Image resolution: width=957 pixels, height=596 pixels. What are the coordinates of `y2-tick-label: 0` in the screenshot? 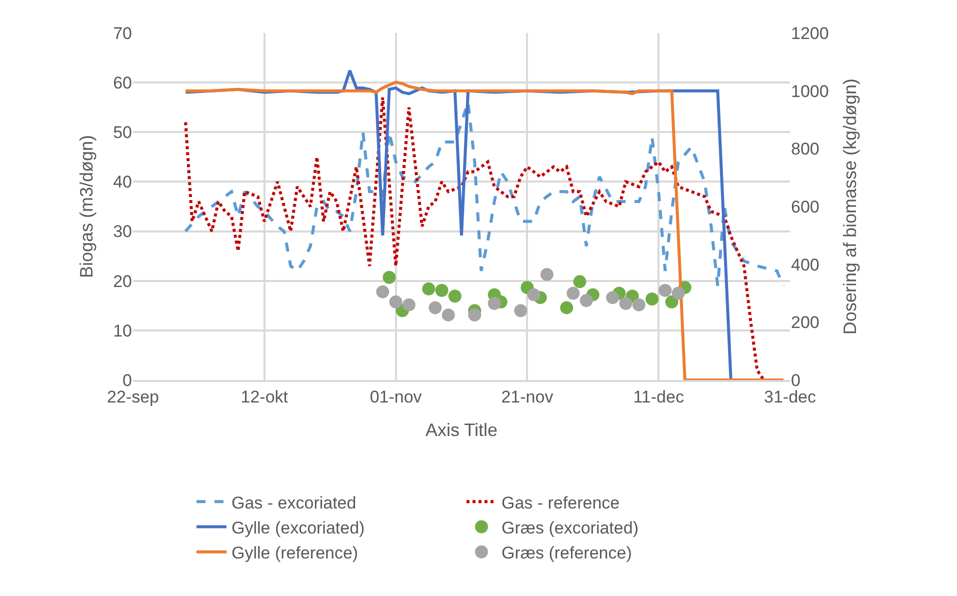 It's located at (795, 380).